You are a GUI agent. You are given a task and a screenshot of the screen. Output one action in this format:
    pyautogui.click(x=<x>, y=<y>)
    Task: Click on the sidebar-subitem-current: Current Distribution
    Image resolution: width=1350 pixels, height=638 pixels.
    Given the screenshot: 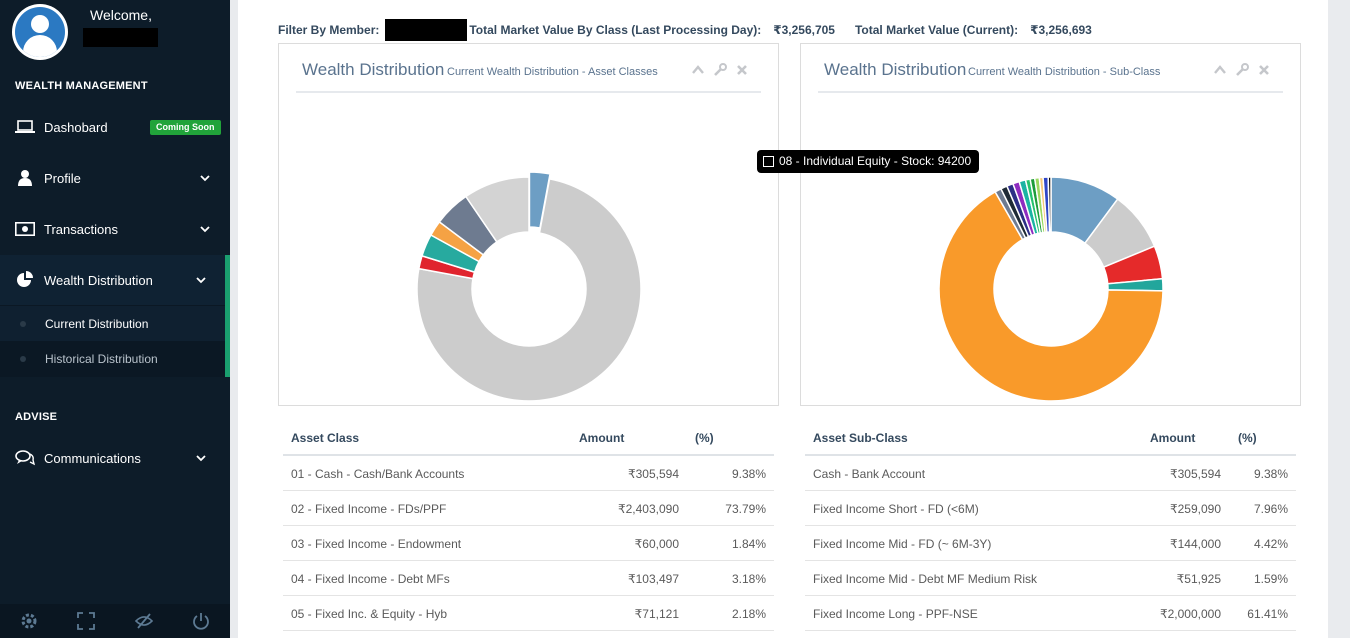 What is the action you would take?
    pyautogui.click(x=112, y=323)
    